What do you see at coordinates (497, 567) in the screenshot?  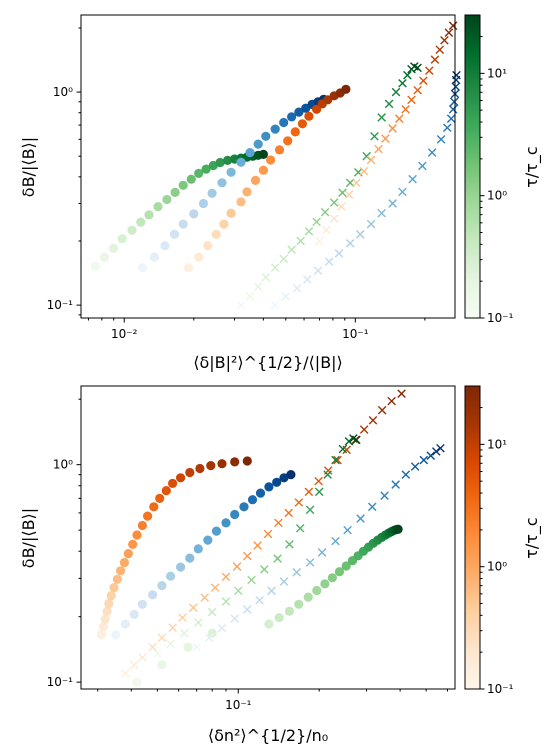 I see `colorbar-tick-label: 10⁰` at bounding box center [497, 567].